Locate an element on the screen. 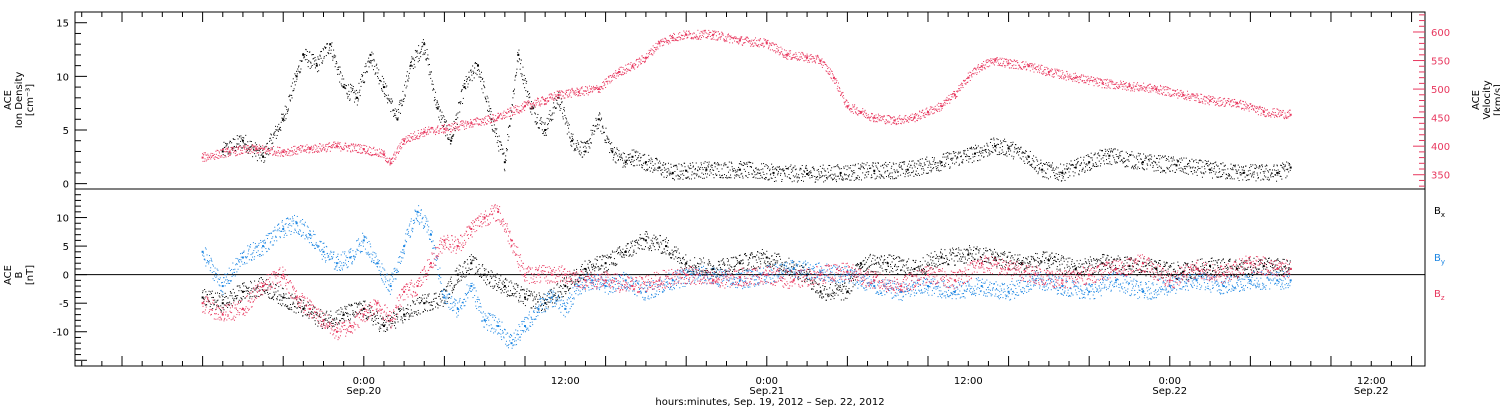 Image resolution: width=1500 pixels, height=410 pixels. bfield-ylabel: ACE B [nT] is located at coordinates (19, 275).